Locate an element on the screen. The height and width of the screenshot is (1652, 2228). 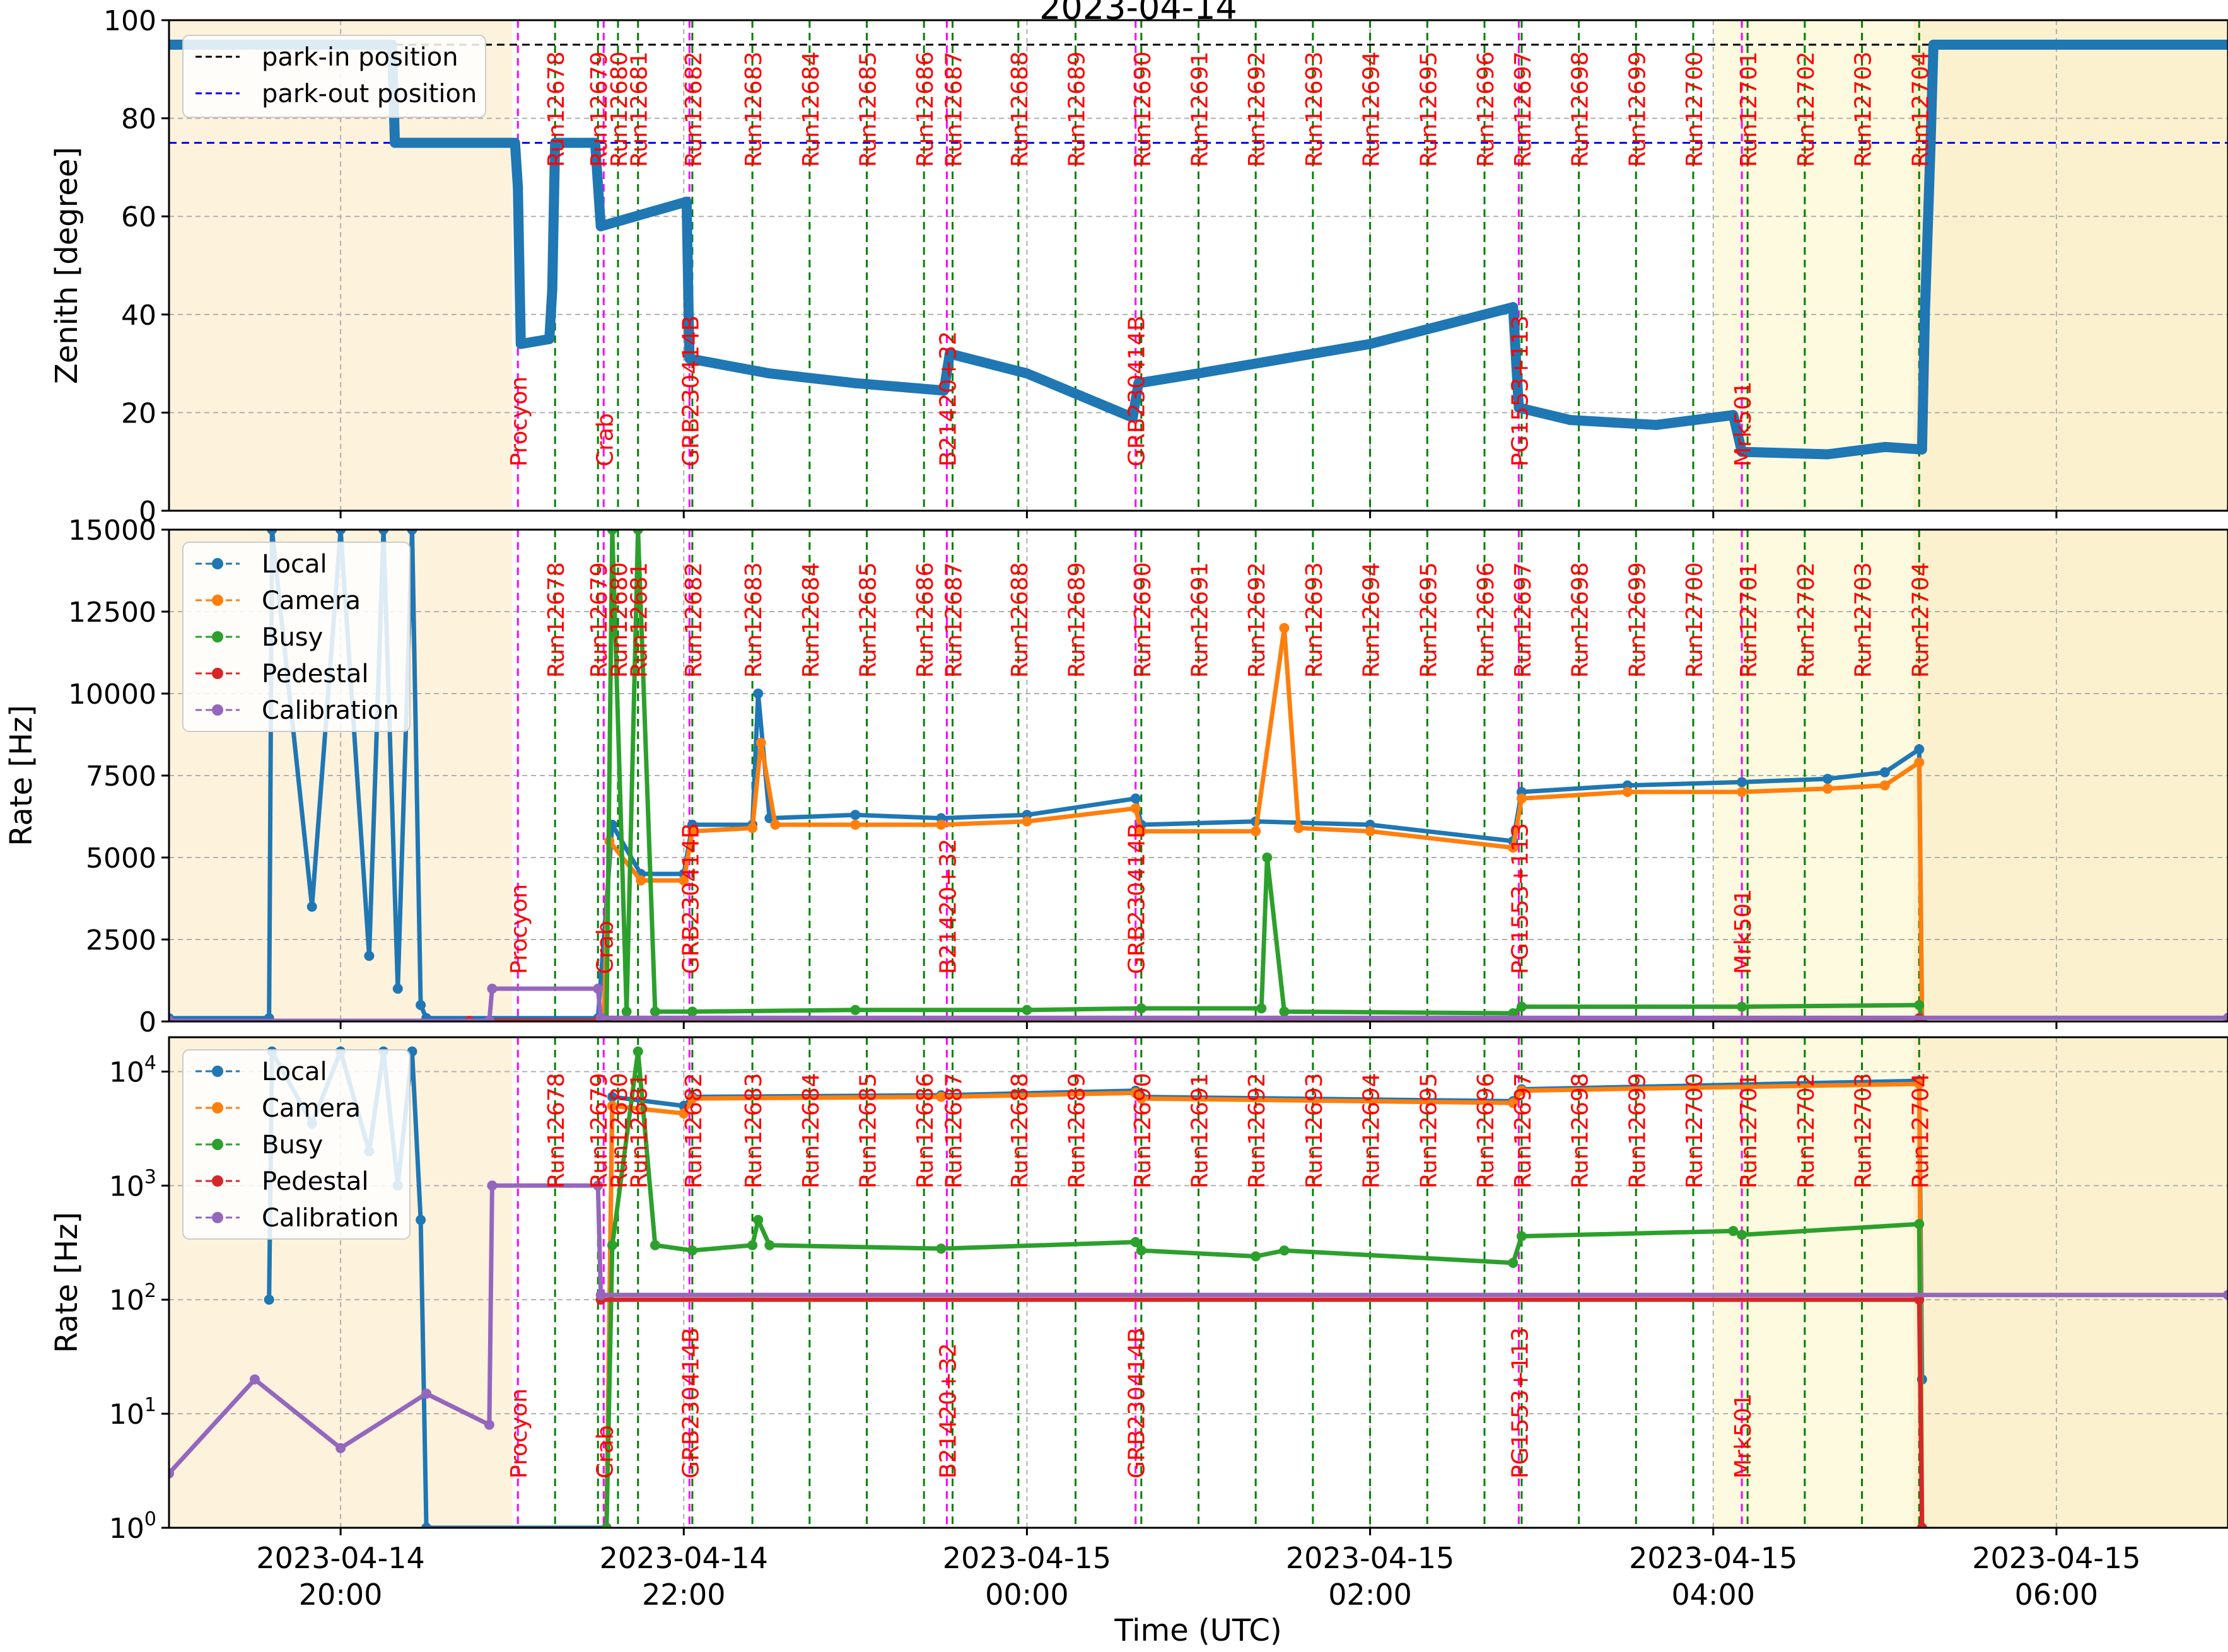
y-tick-label: 15000 is located at coordinates (112, 531).